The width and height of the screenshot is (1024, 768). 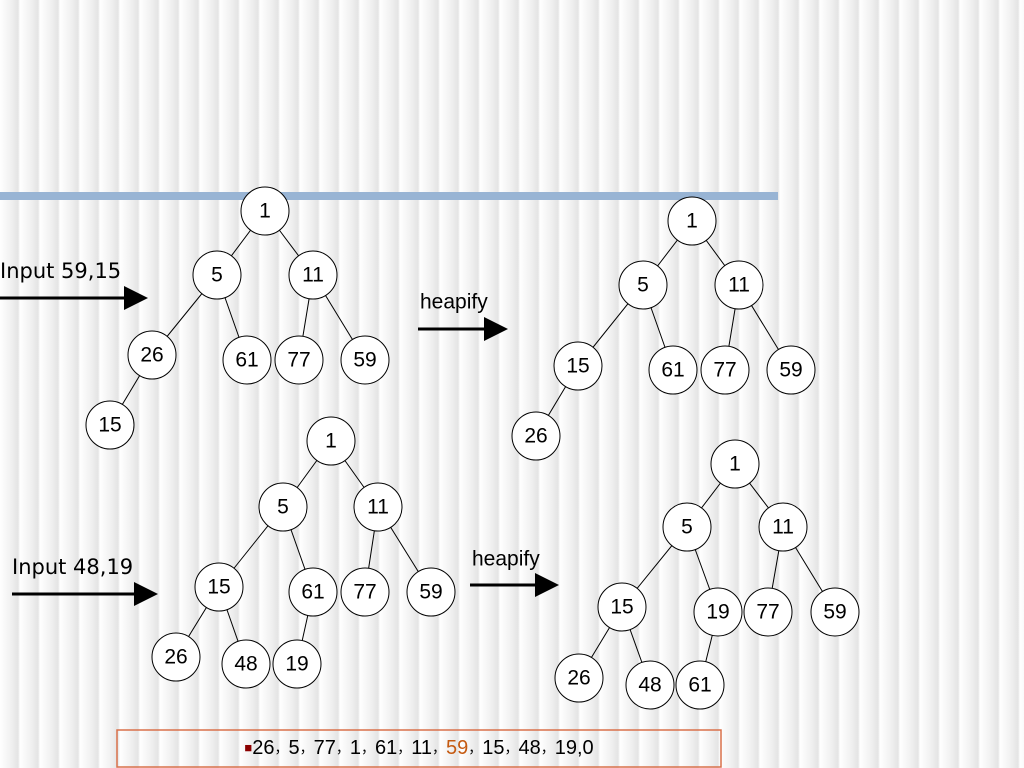 What do you see at coordinates (293, 748) in the screenshot?
I see `sequence-item: 5` at bounding box center [293, 748].